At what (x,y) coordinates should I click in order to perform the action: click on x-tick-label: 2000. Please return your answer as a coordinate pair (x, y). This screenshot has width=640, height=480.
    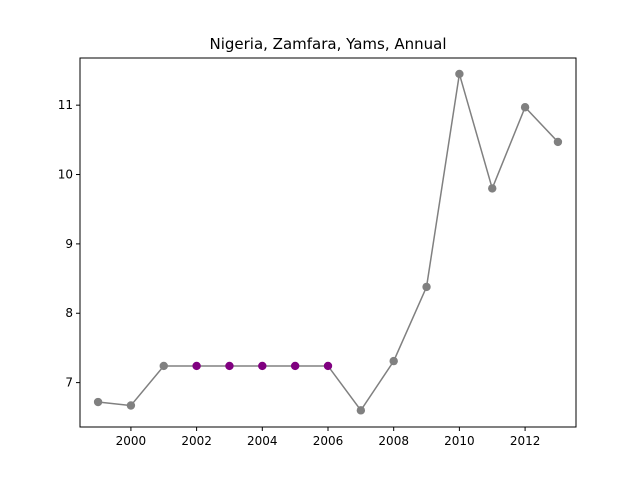
    Looking at the image, I should click on (131, 441).